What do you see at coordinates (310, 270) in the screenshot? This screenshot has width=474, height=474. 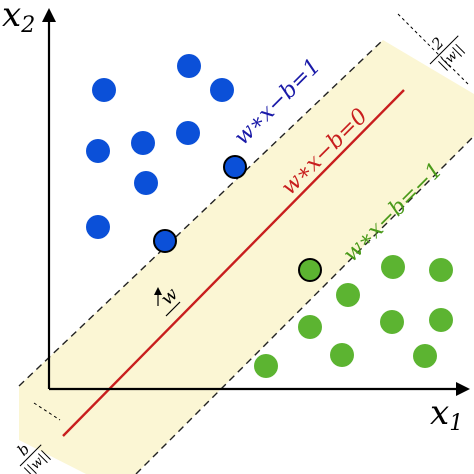 I see `green-support-vector` at bounding box center [310, 270].